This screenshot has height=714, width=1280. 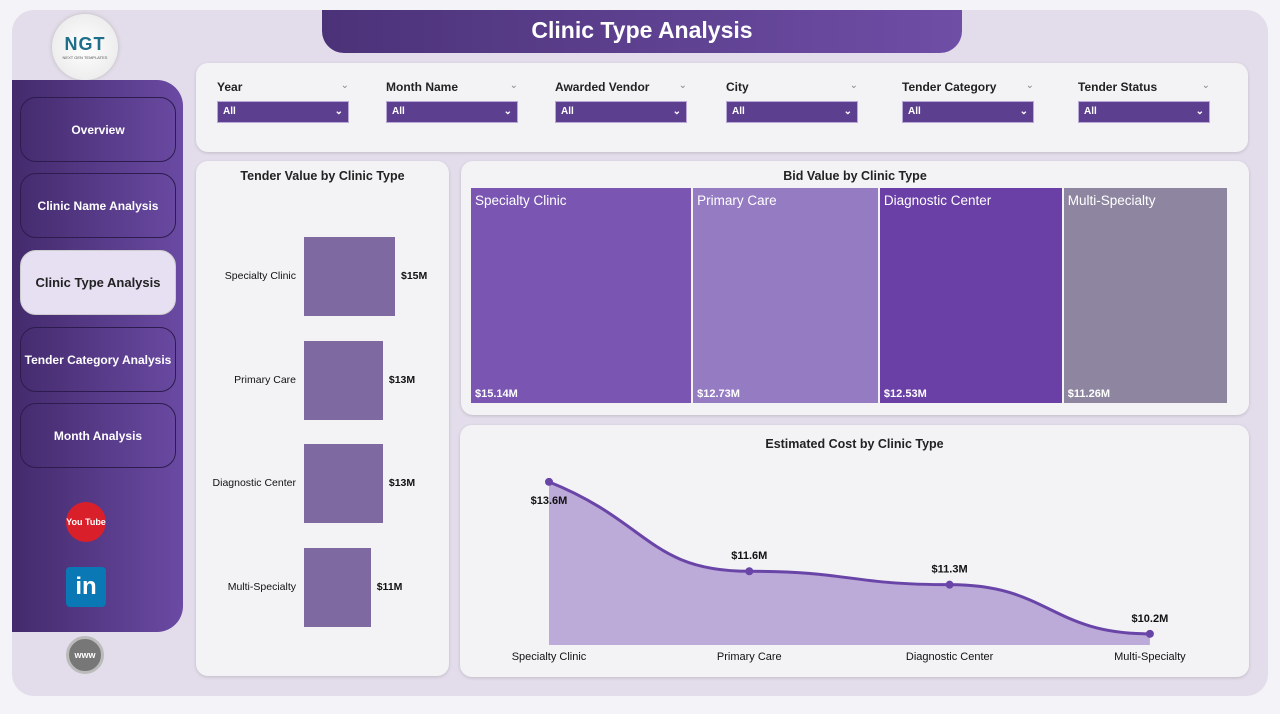 What do you see at coordinates (1118, 87) in the screenshot?
I see `filter-label: Tender Status` at bounding box center [1118, 87].